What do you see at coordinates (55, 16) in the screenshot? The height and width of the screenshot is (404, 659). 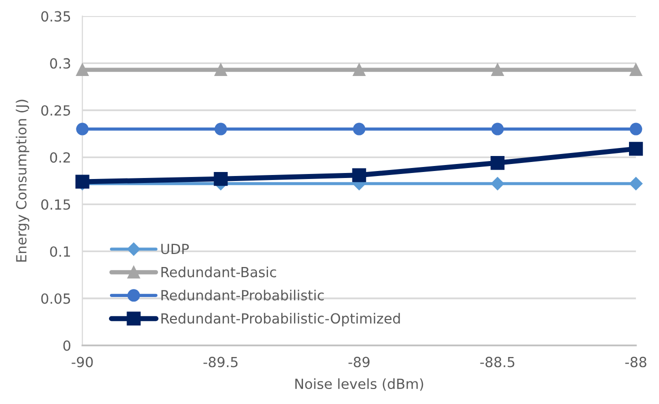 I see `y-tick-label: 0.35` at bounding box center [55, 16].